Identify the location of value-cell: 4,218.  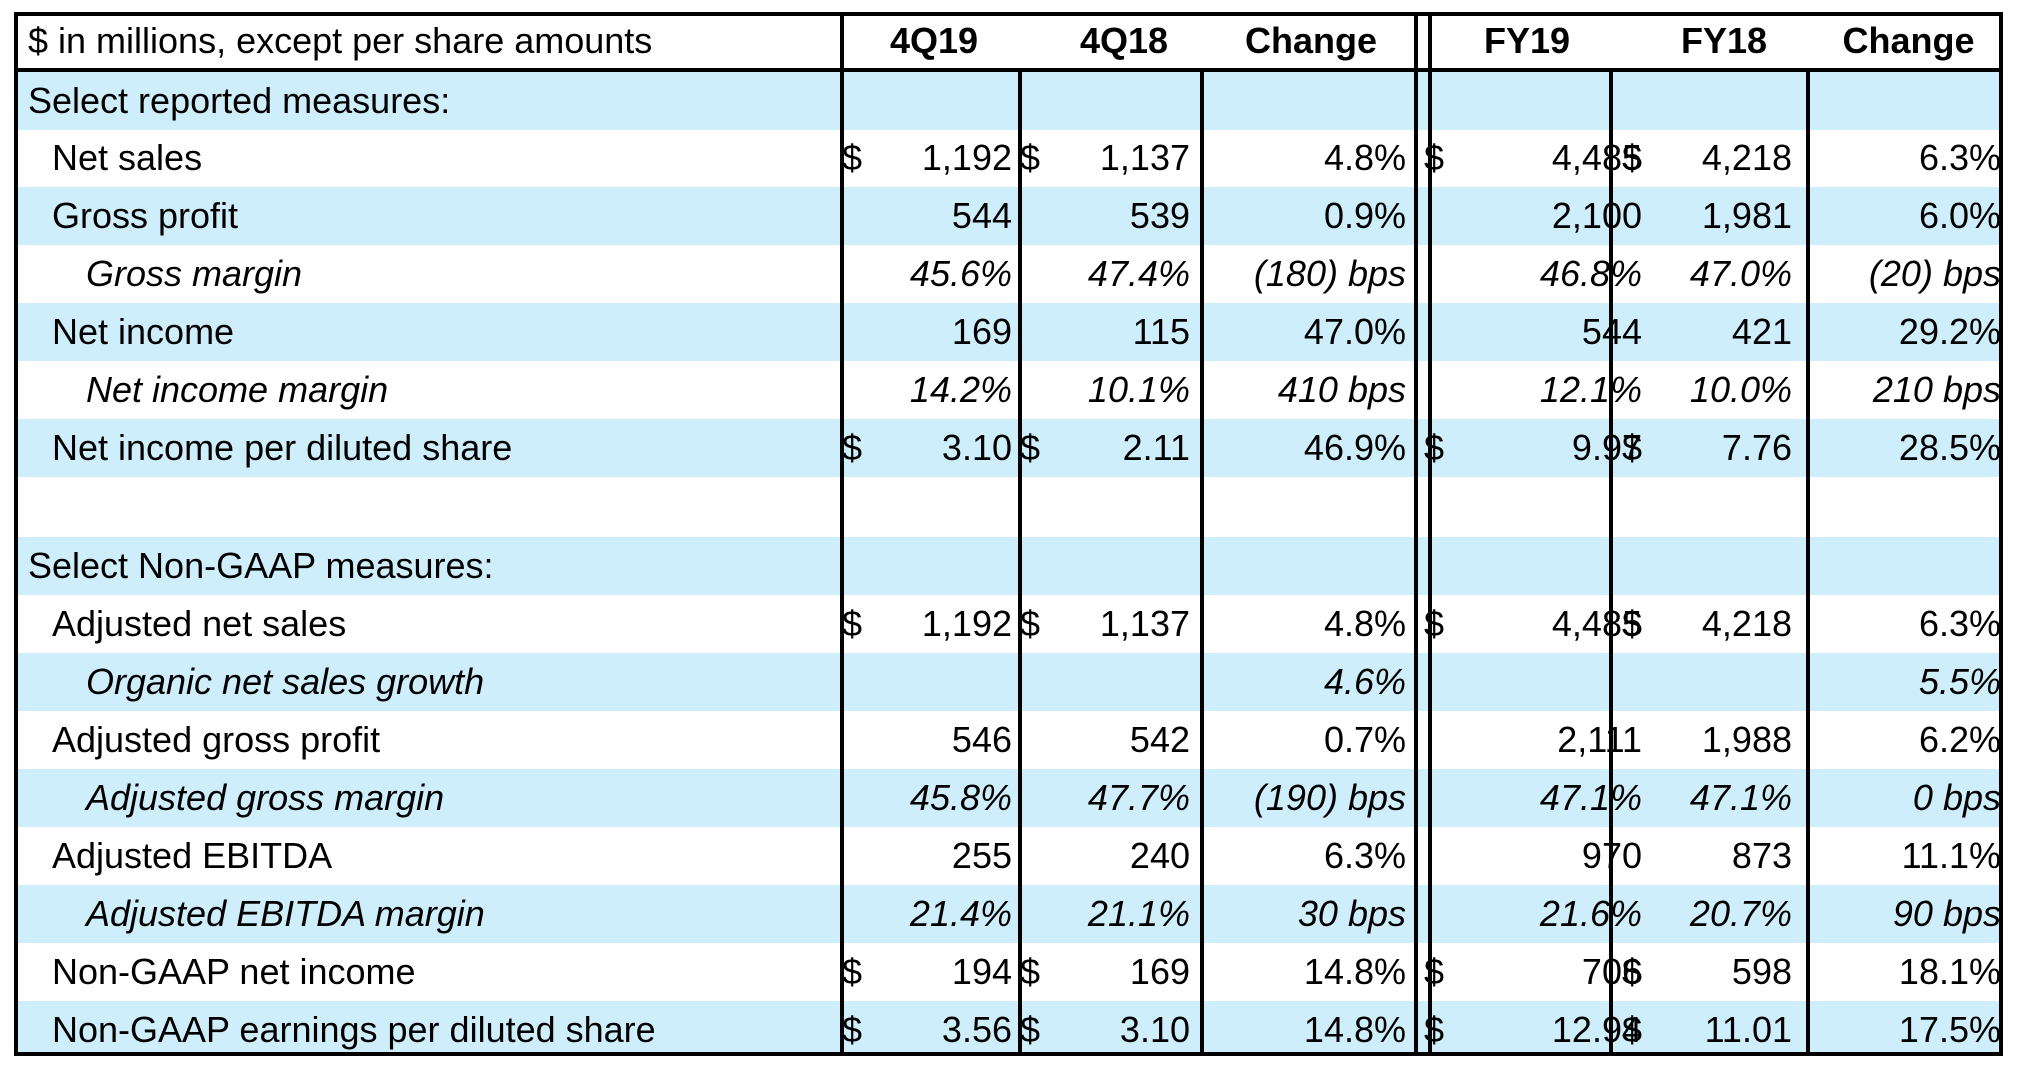
(1746, 157).